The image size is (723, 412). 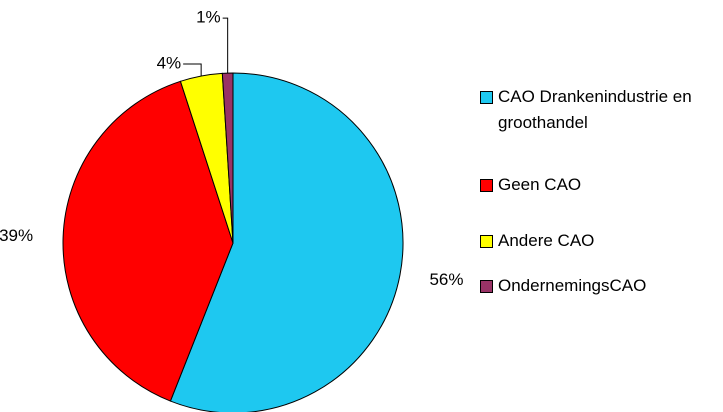 I want to click on legend-label: Andere CAO, so click(x=546, y=240).